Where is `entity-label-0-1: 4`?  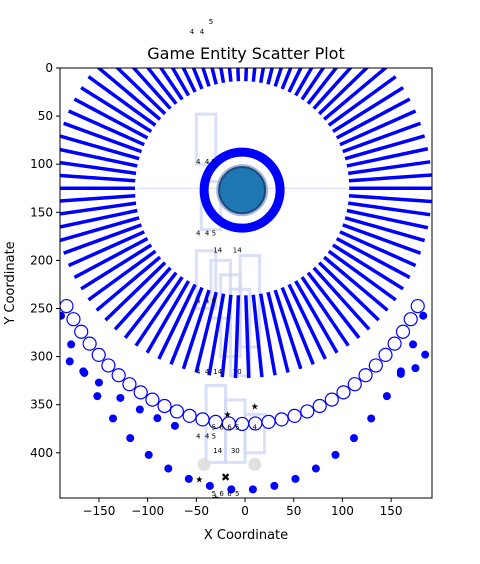
entity-label-0-1: 4 is located at coordinates (207, 162).